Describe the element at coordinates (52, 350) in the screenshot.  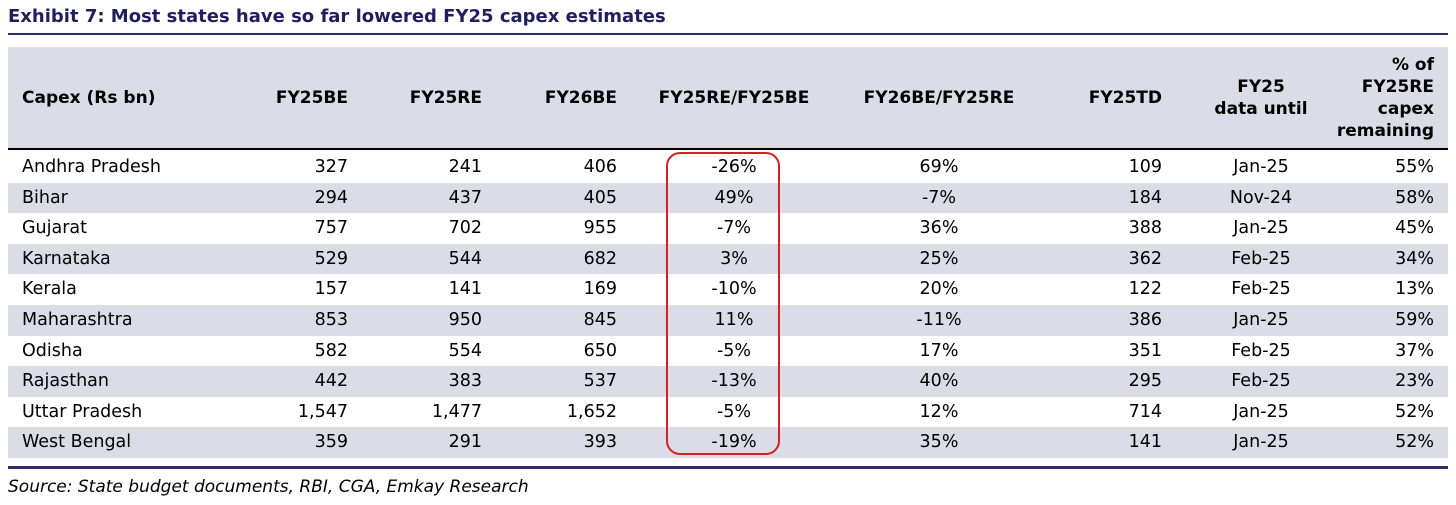
I see `cell-state: Odisha` at that location.